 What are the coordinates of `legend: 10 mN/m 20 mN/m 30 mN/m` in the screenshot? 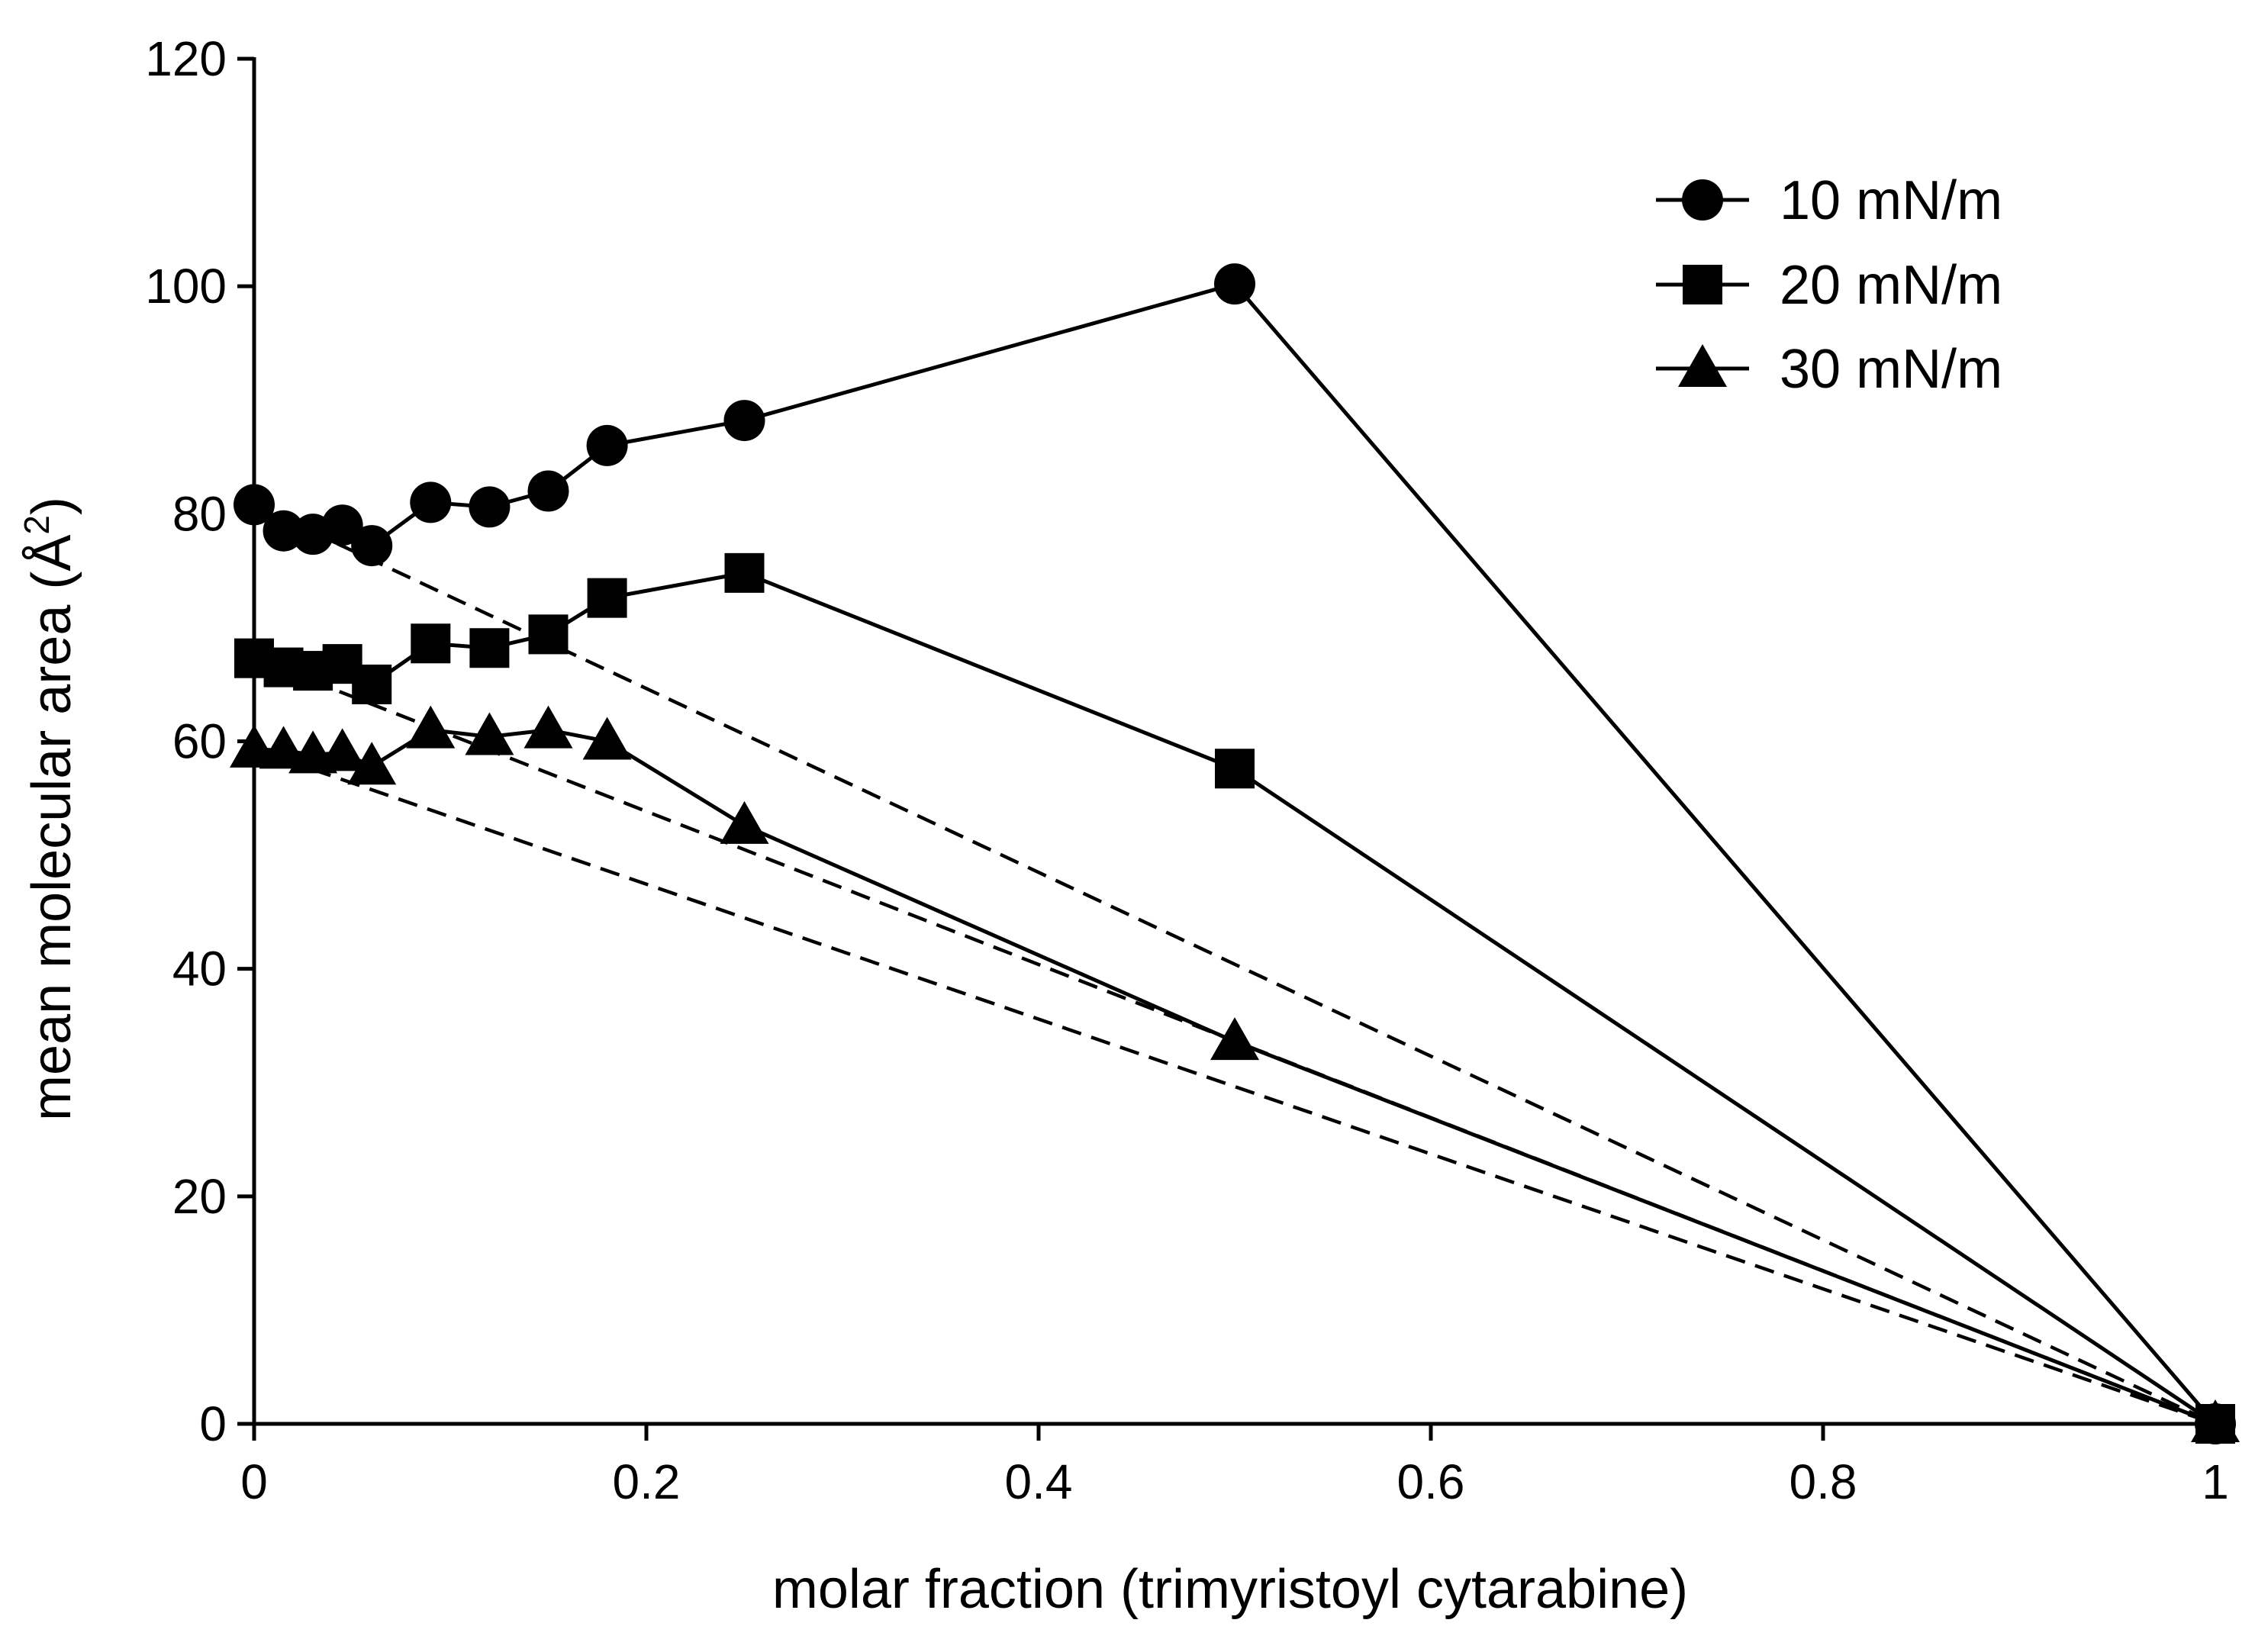 It's located at (1829, 285).